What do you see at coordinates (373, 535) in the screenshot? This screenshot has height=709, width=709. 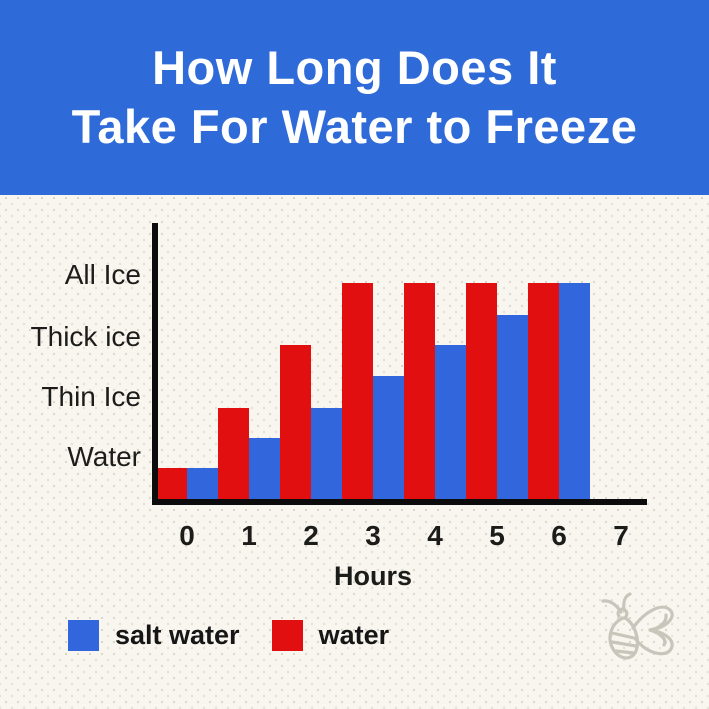 I see `x-axis-tick-label: 3` at bounding box center [373, 535].